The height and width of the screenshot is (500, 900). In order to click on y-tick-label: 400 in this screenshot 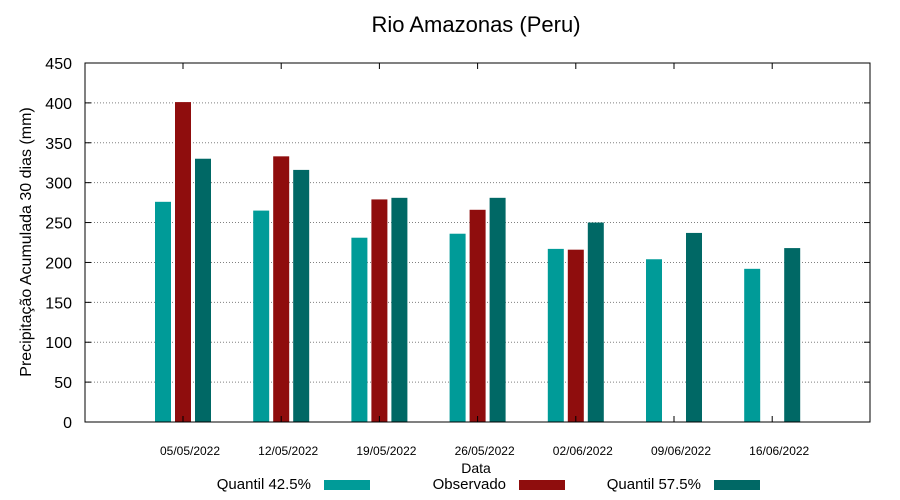, I will do `click(58, 104)`.